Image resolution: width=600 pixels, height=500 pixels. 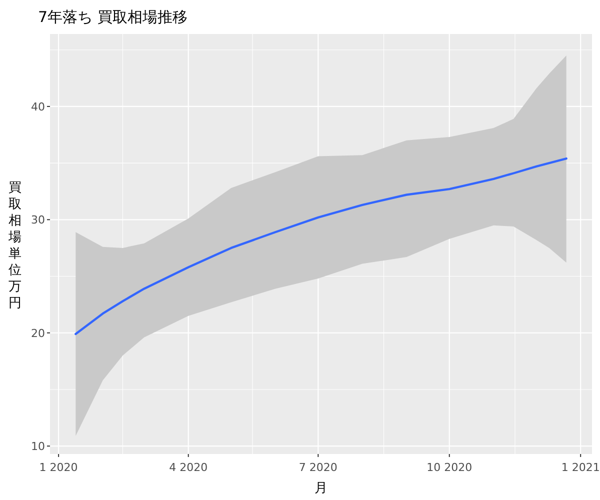 What do you see at coordinates (38, 447) in the screenshot?
I see `y-tick-label: 10` at bounding box center [38, 447].